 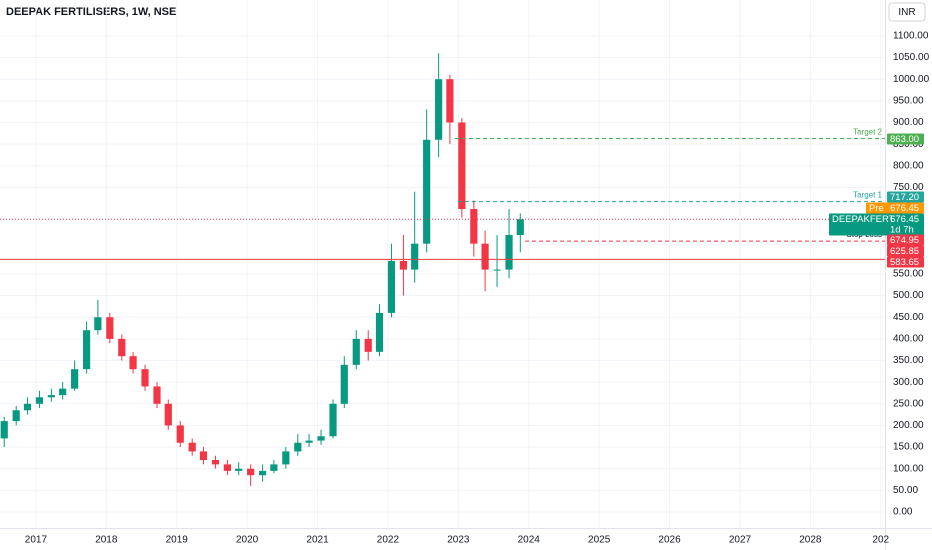 I want to click on price-badge-label: 674.95, so click(x=904, y=240).